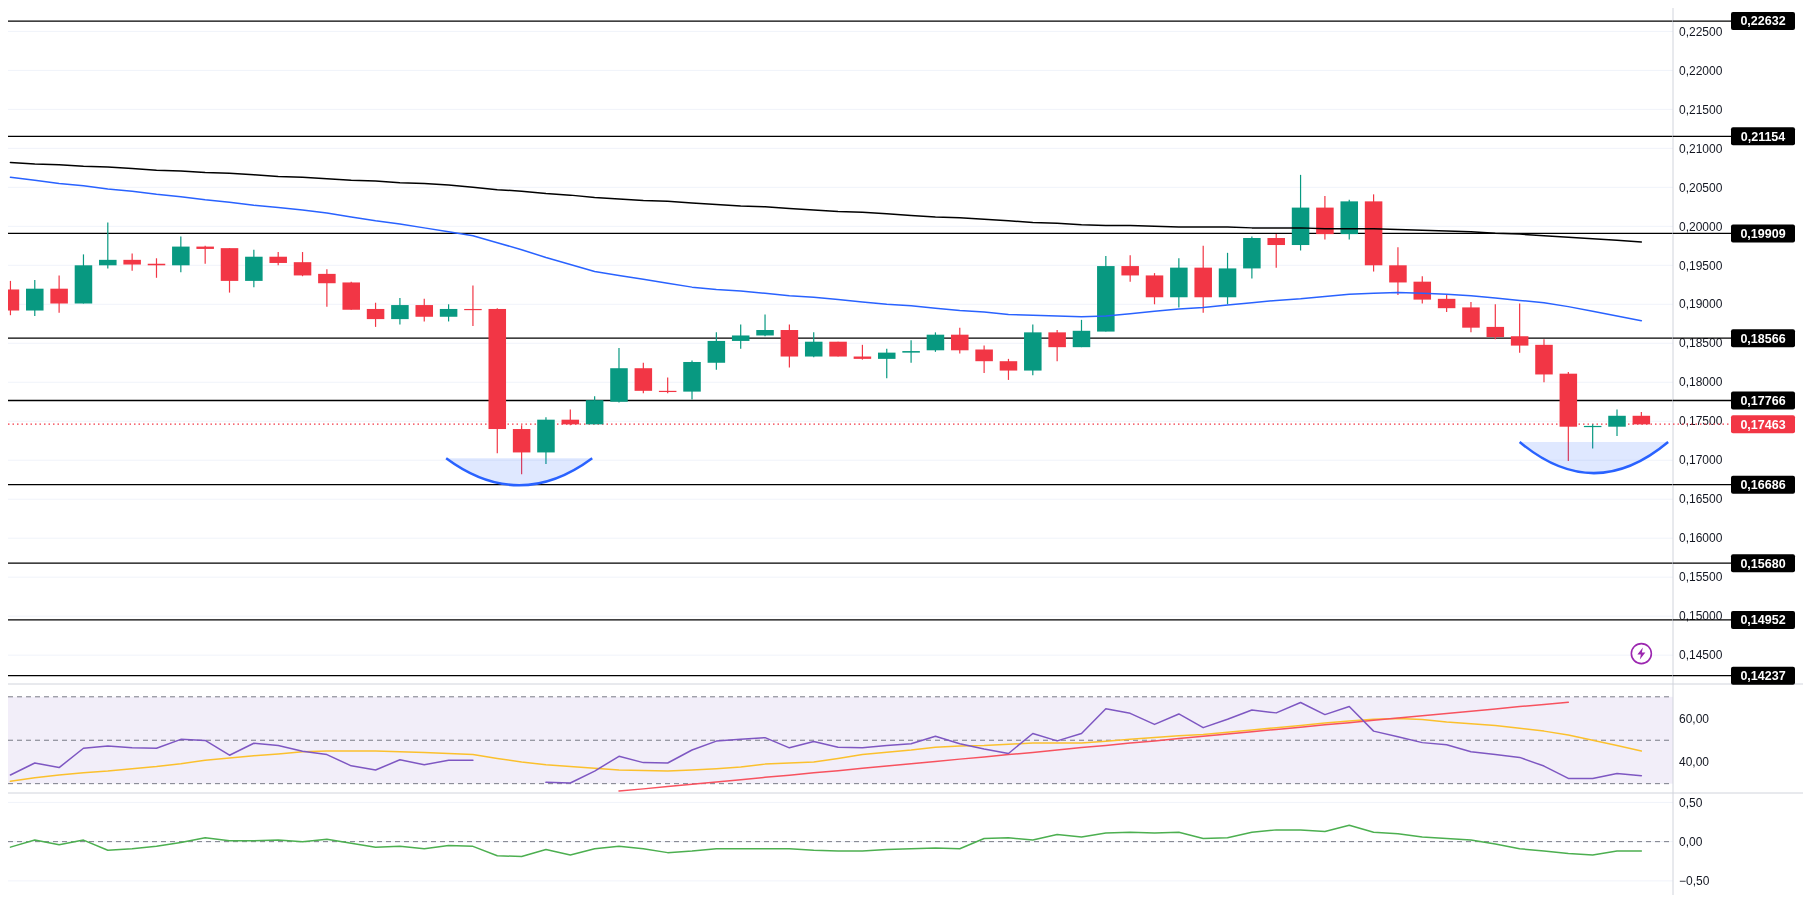 Image resolution: width=1811 pixels, height=903 pixels. Describe the element at coordinates (1763, 400) in the screenshot. I see `ref-line-label: 0,17766` at that location.